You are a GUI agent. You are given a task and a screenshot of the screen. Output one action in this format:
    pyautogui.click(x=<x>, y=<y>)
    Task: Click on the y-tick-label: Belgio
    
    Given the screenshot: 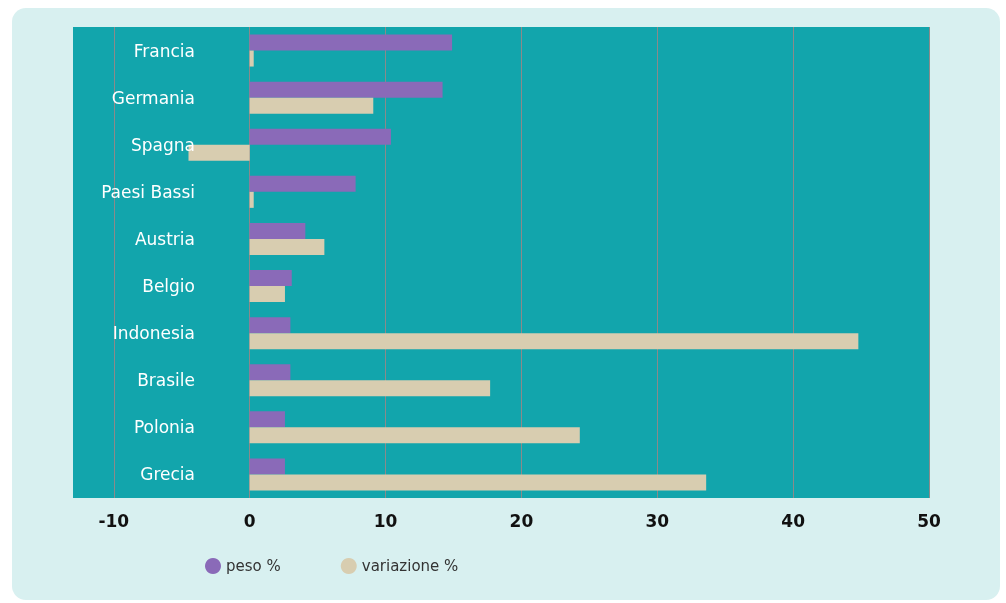 What is the action you would take?
    pyautogui.click(x=168, y=286)
    